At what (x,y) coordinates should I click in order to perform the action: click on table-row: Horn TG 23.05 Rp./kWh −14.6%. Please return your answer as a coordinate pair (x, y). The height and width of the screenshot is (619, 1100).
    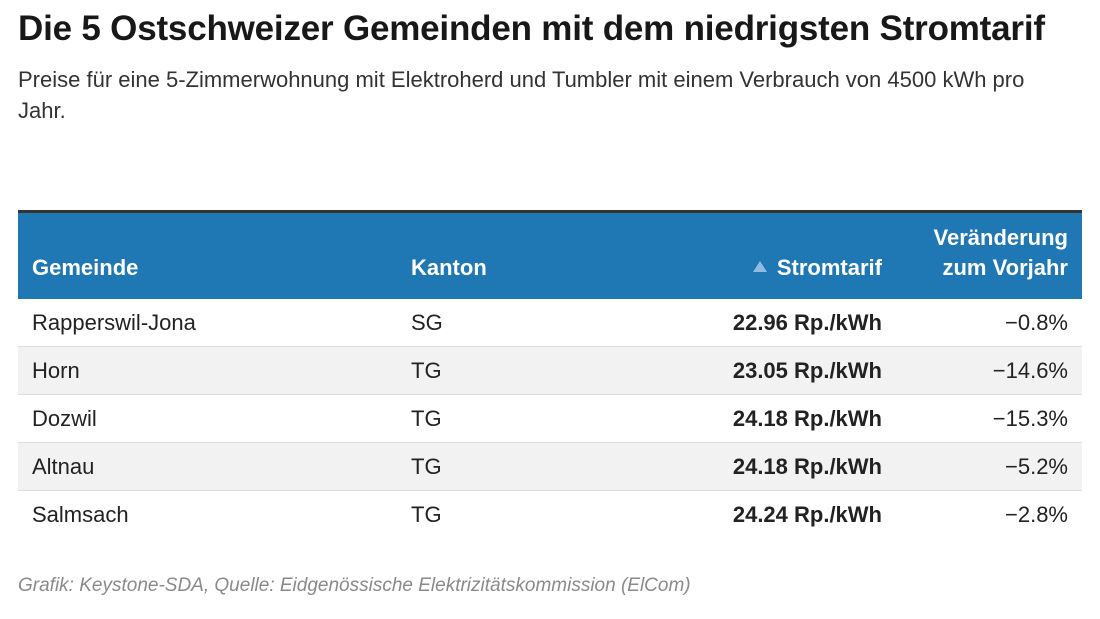
    Looking at the image, I should click on (550, 370).